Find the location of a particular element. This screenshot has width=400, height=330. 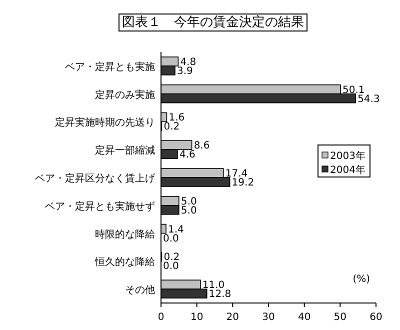

data-label: 17.4 is located at coordinates (236, 174).